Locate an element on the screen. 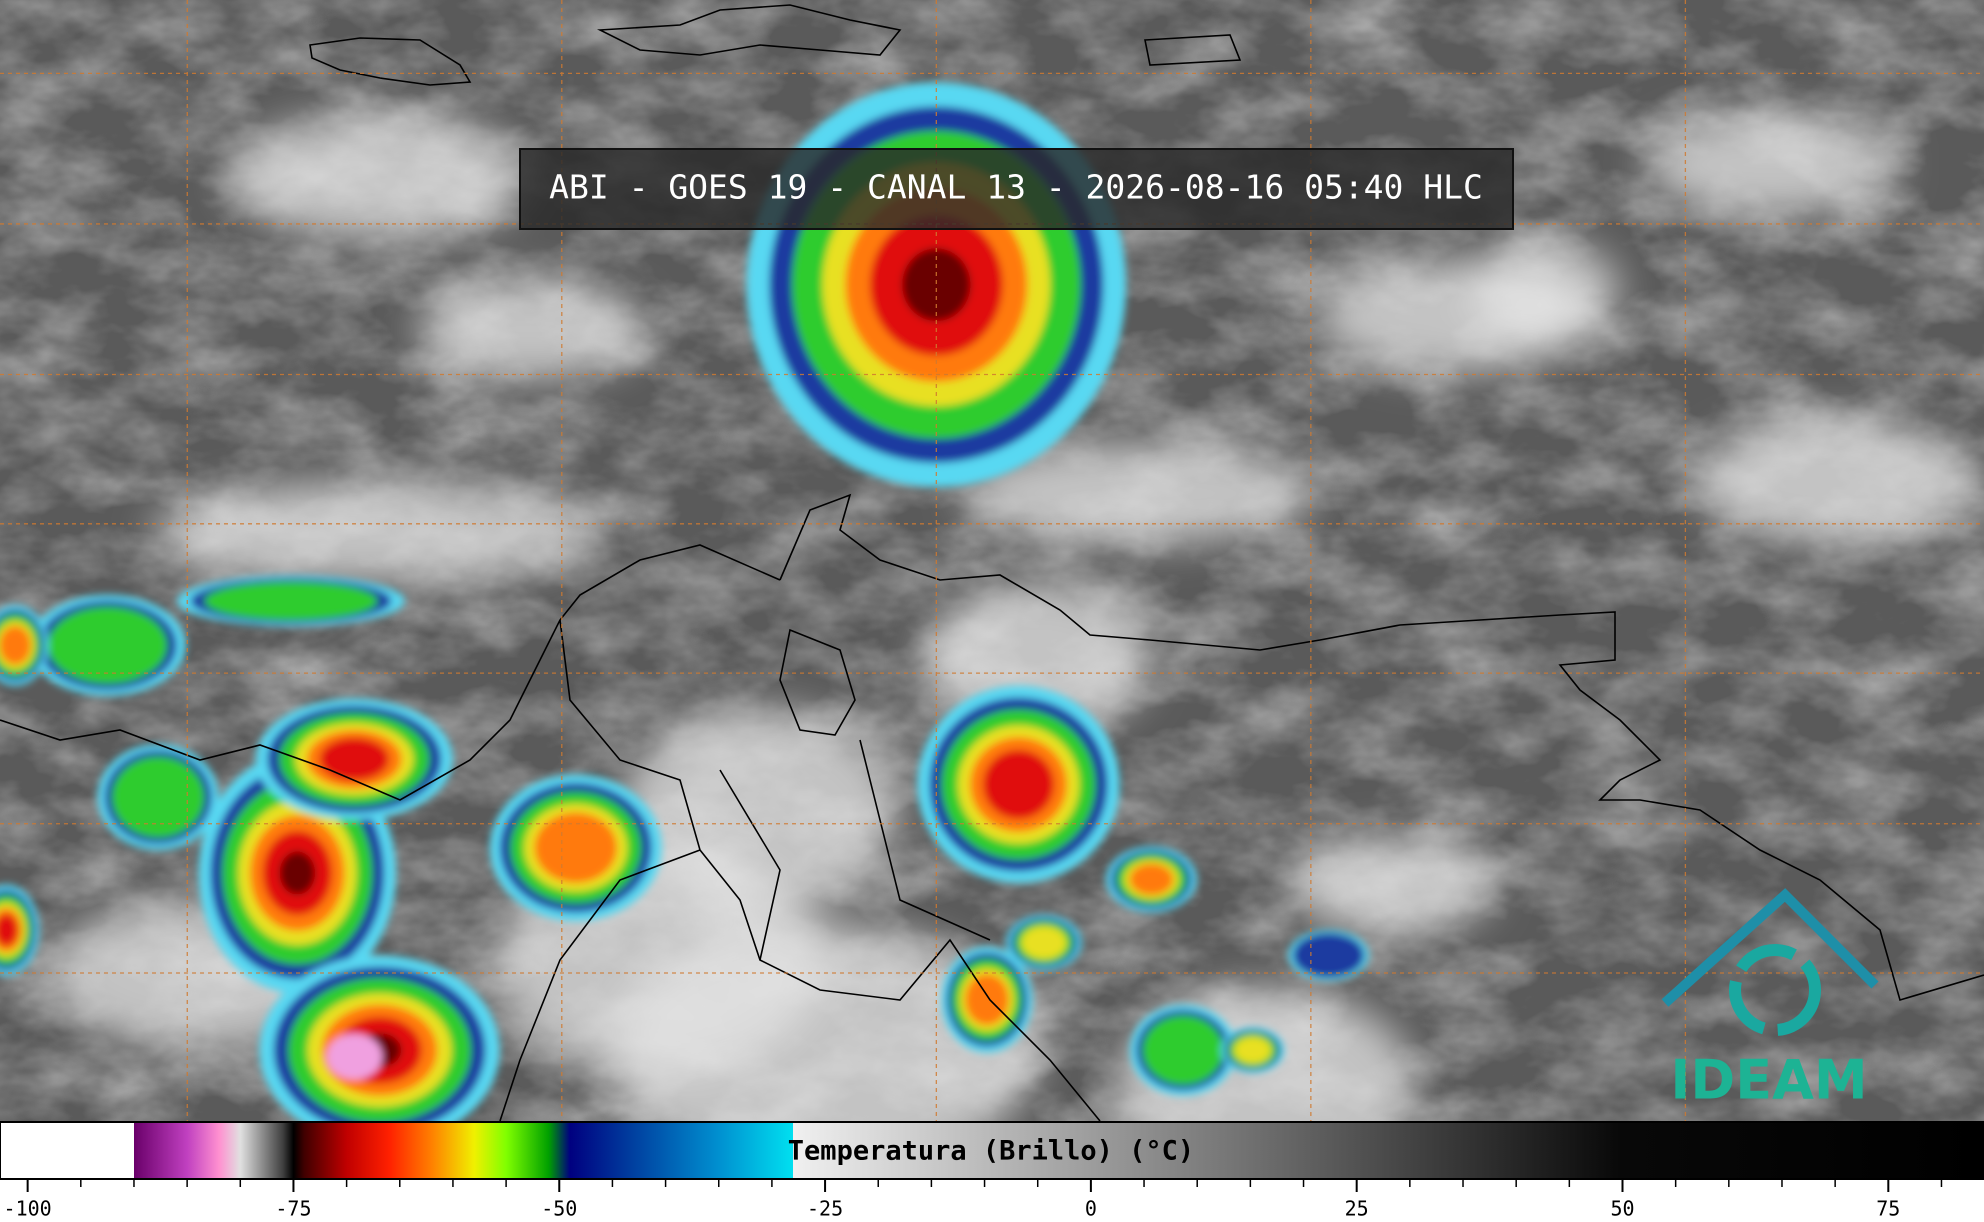  storm-top is located at coordinates (354, 1056).